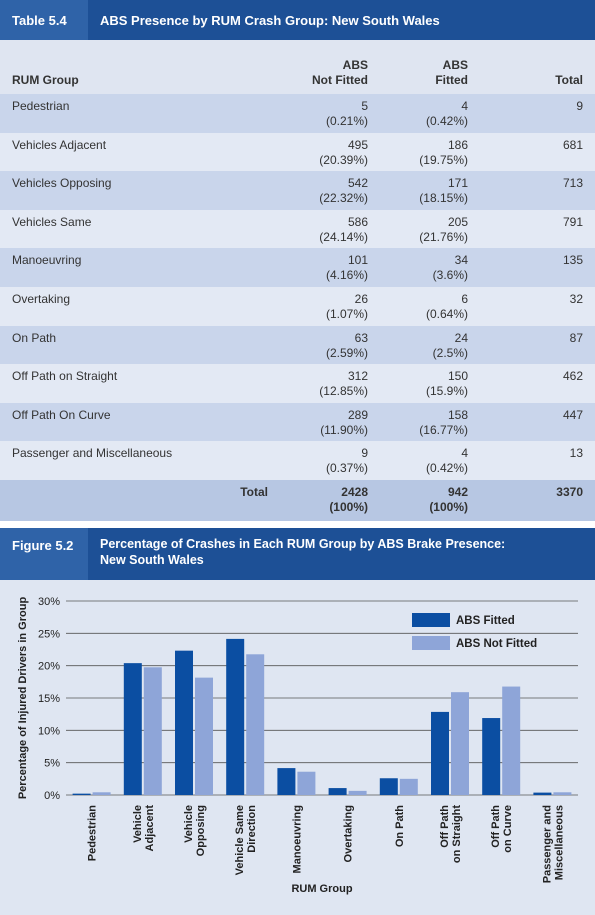 Image resolution: width=595 pixels, height=915 pixels. Describe the element at coordinates (343, 391) in the screenshot. I see `percent: (12.85%)` at that location.